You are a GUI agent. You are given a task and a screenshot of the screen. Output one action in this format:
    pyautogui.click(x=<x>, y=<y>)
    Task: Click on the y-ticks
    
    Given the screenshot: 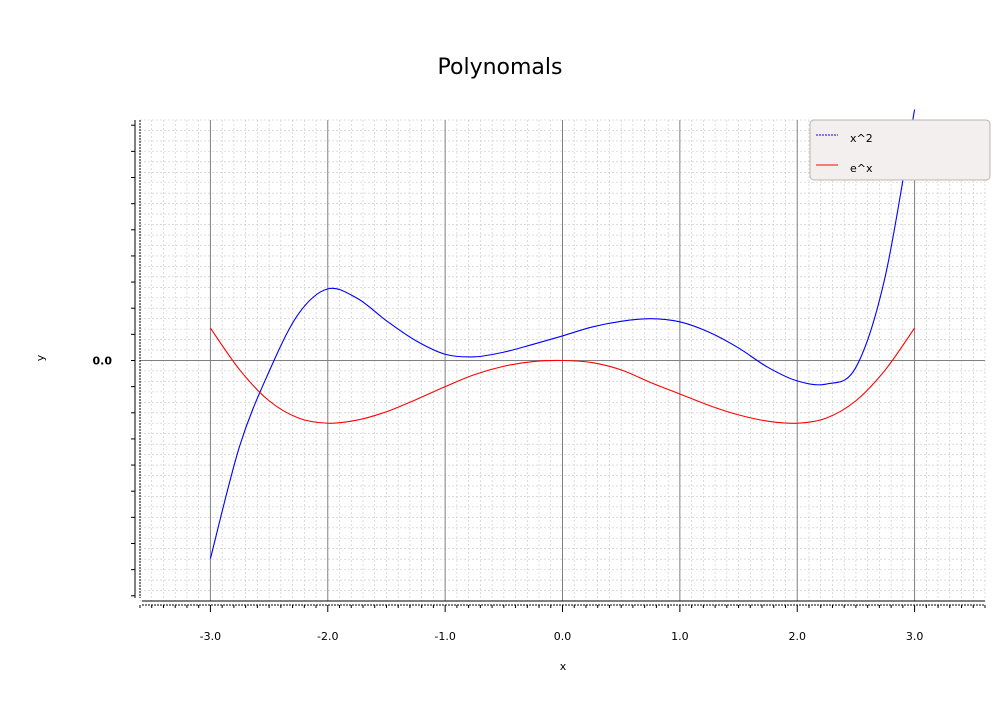 What is the action you would take?
    pyautogui.click(x=133, y=360)
    